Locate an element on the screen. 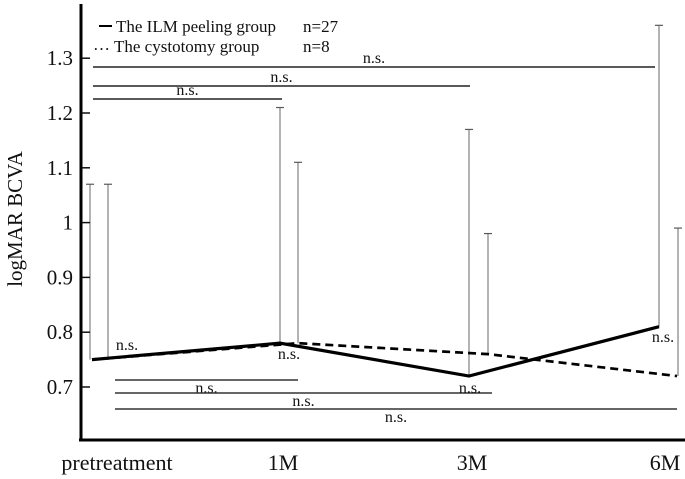  x-tick-label: 1M is located at coordinates (283, 462).